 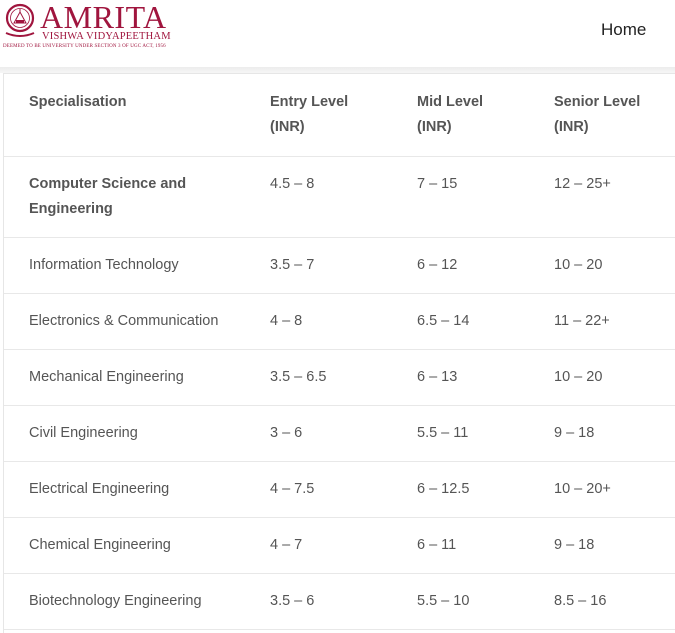 I want to click on cell-specialisation: Mechanical Engineering, so click(x=137, y=377).